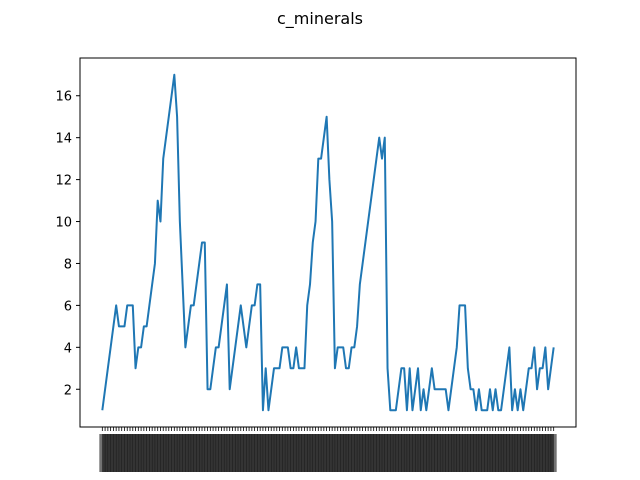  Describe the element at coordinates (68, 390) in the screenshot. I see `y-tick-label: 2` at that location.